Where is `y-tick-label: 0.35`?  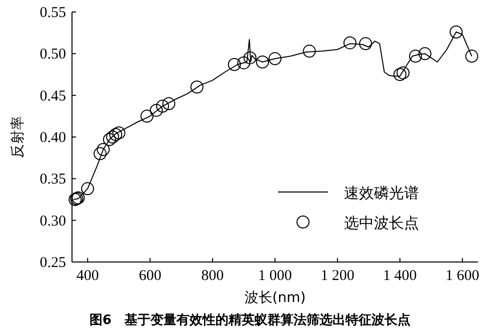 y-tick-label: 0.35 is located at coordinates (53, 180).